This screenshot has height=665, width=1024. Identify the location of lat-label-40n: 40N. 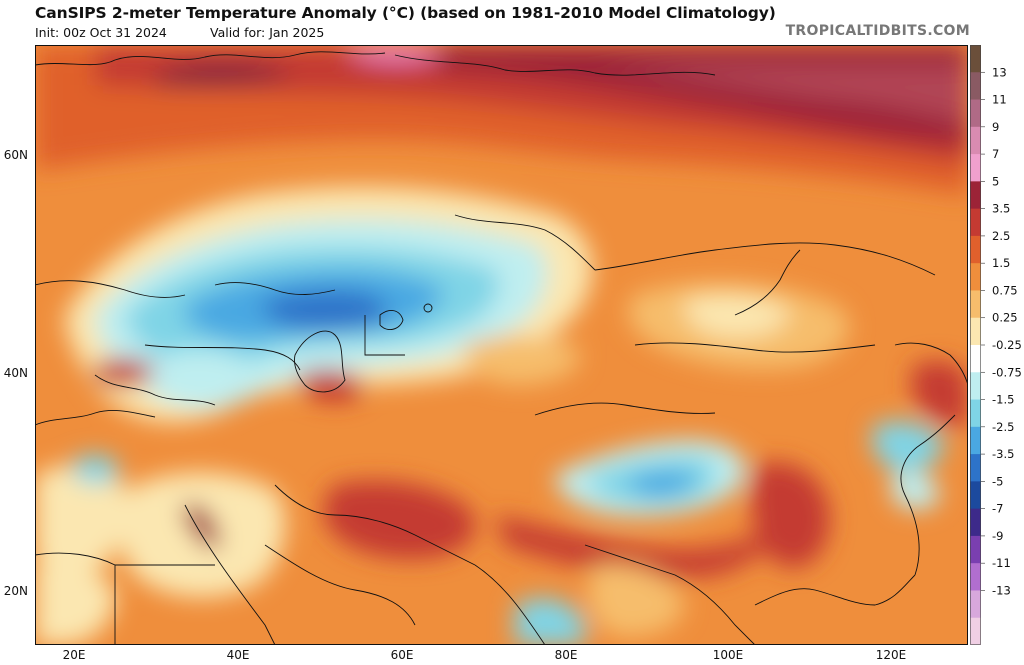
(15, 373).